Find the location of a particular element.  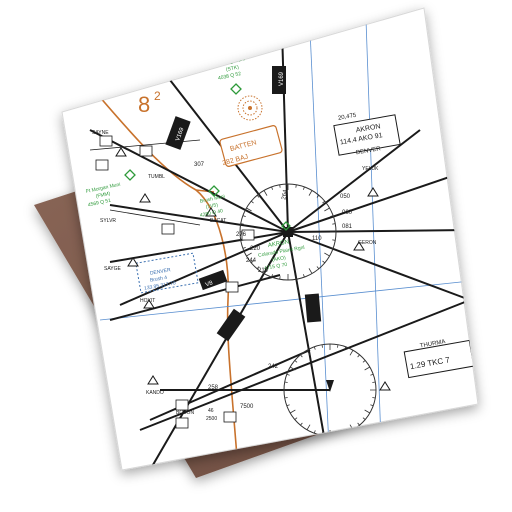

field-1-elev: 4038 Q 52 is located at coordinates (230, 76).